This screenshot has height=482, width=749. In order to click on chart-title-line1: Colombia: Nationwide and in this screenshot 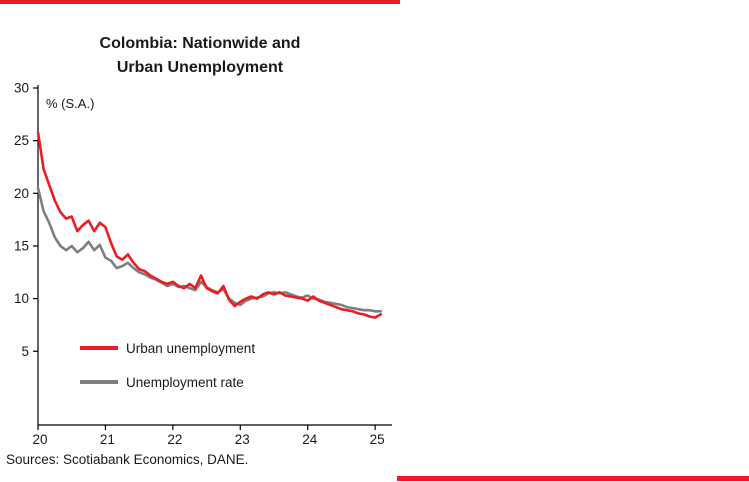, I will do `click(200, 43)`.